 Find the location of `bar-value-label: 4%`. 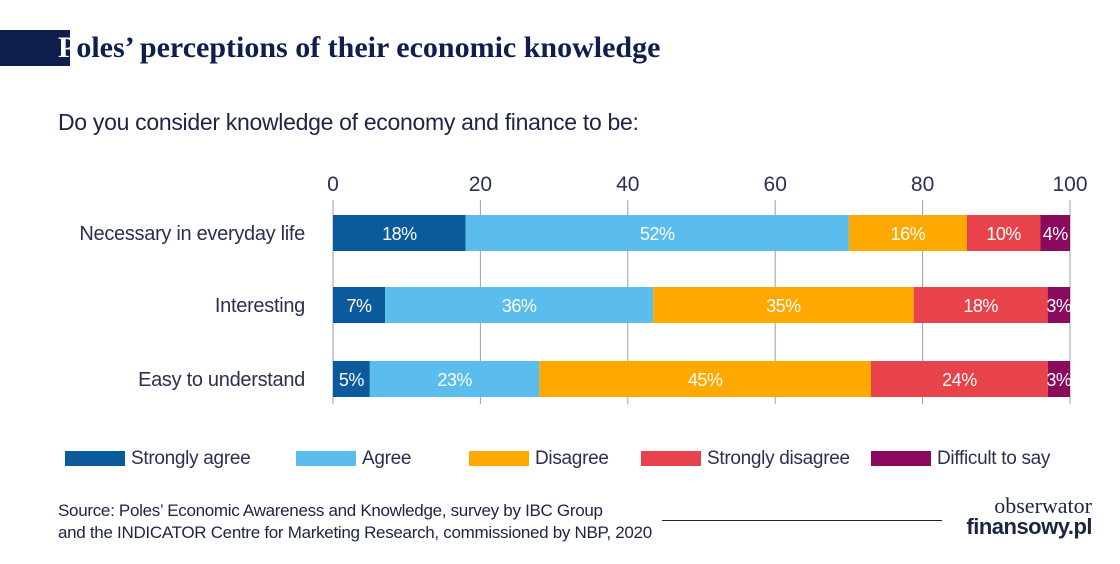

bar-value-label: 4% is located at coordinates (1056, 234).